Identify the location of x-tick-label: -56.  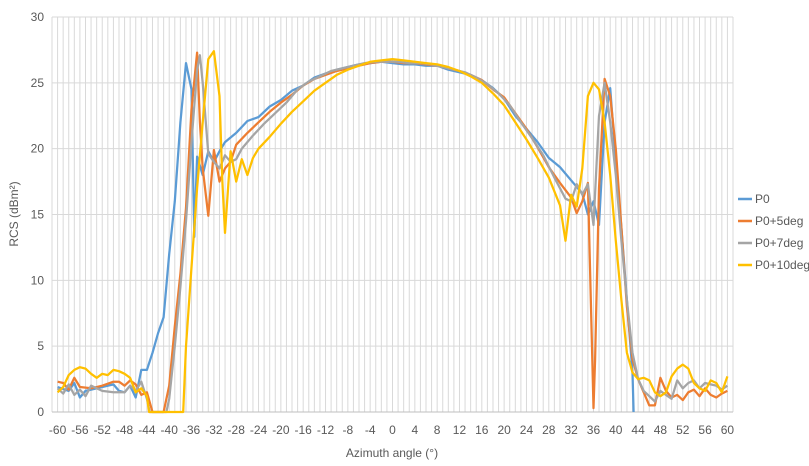
(80, 430).